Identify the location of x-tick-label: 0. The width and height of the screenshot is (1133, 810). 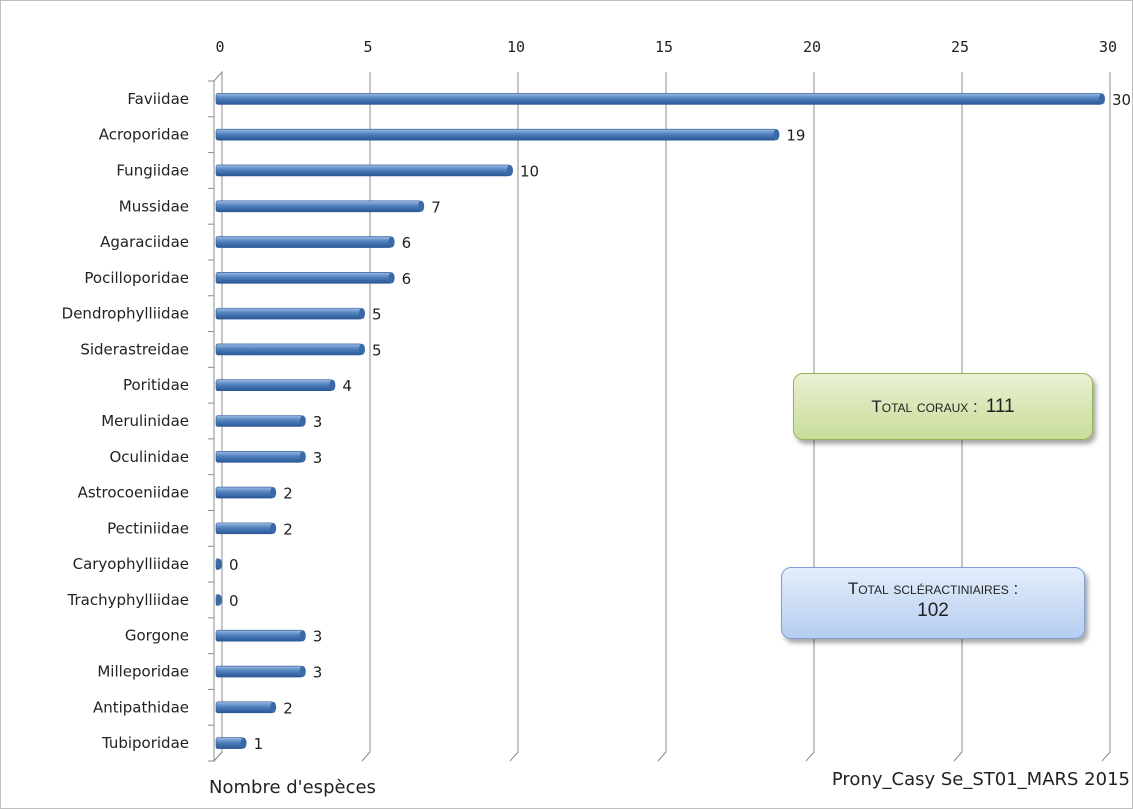
(219, 47).